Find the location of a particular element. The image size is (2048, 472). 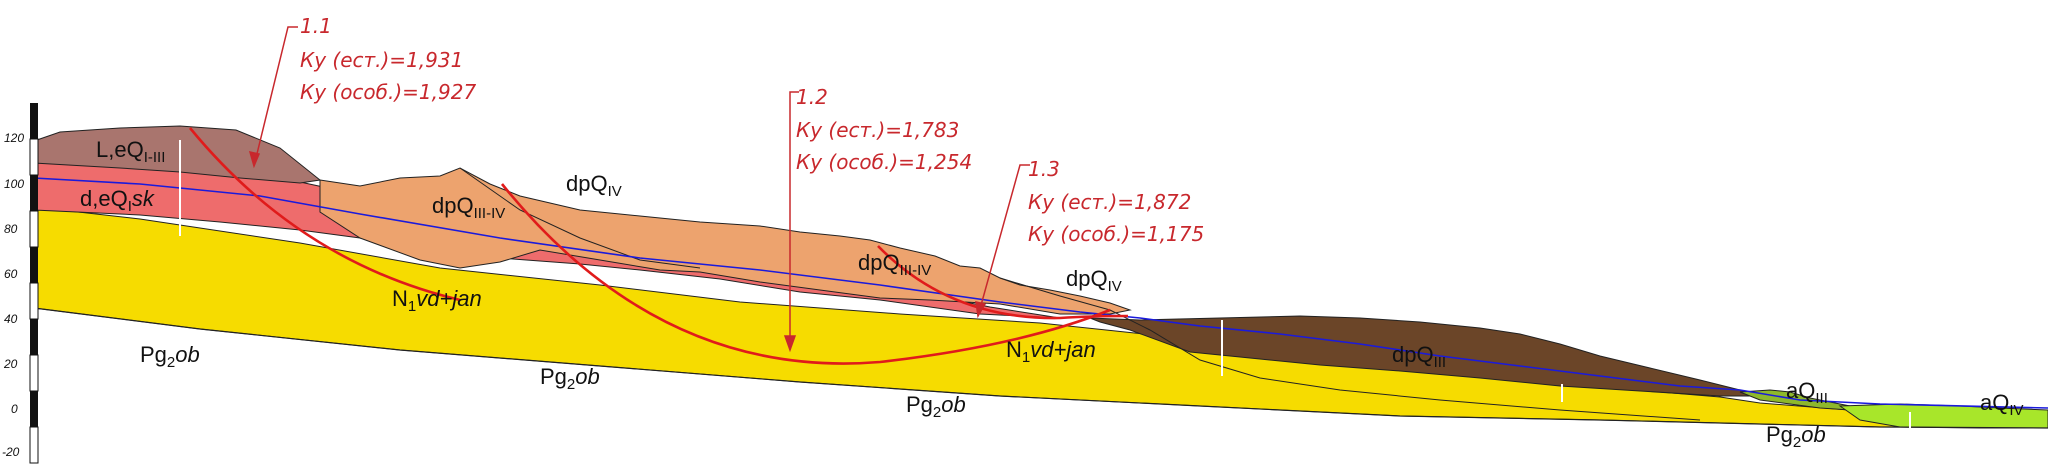

scale-label-120: 120 is located at coordinates (14, 138).